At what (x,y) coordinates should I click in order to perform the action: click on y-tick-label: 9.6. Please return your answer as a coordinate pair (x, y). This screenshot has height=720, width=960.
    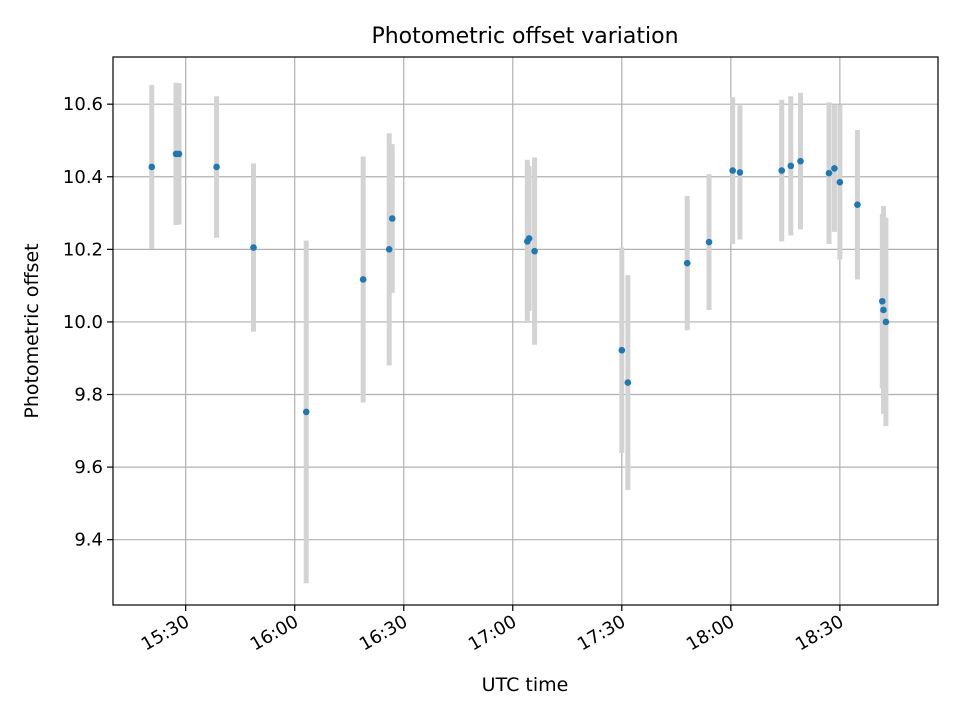
    Looking at the image, I should click on (88, 467).